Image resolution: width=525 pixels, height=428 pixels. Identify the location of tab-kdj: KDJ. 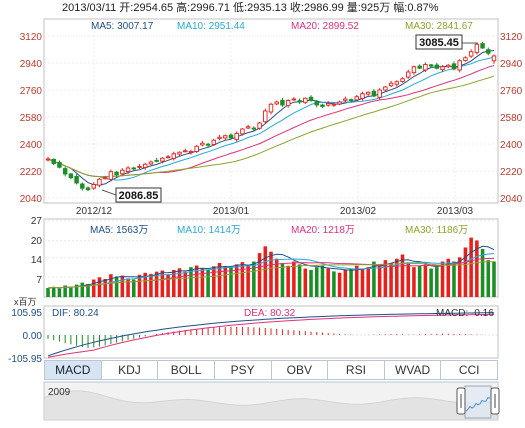
(130, 370).